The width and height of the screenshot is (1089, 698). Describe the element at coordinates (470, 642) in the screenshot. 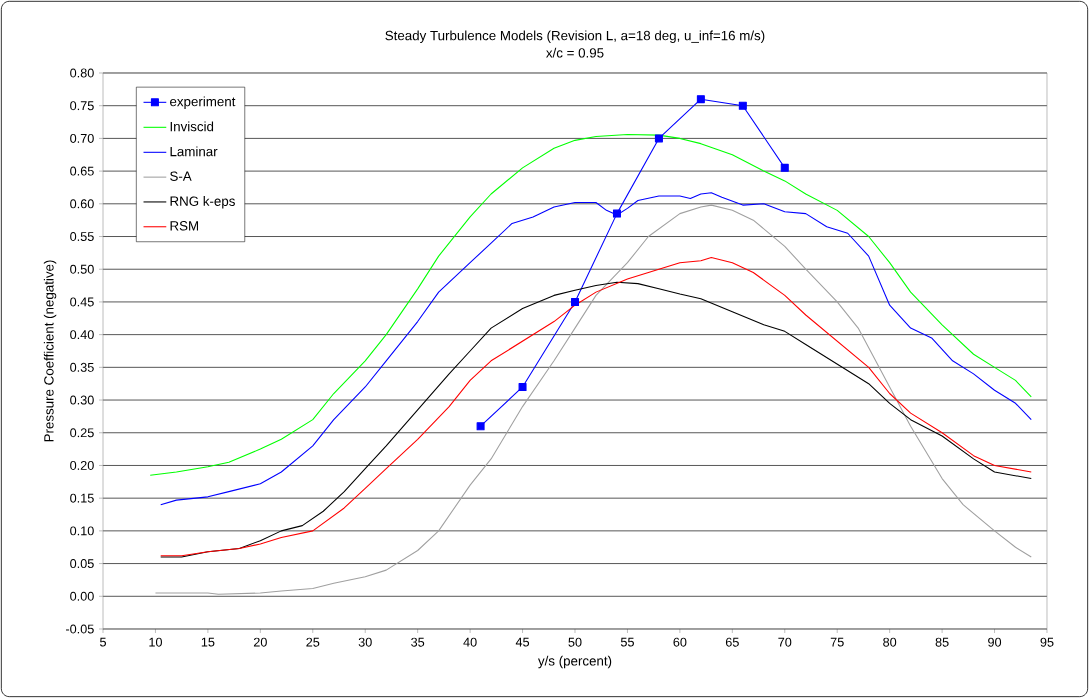

I see `x-tick-label: 40` at that location.